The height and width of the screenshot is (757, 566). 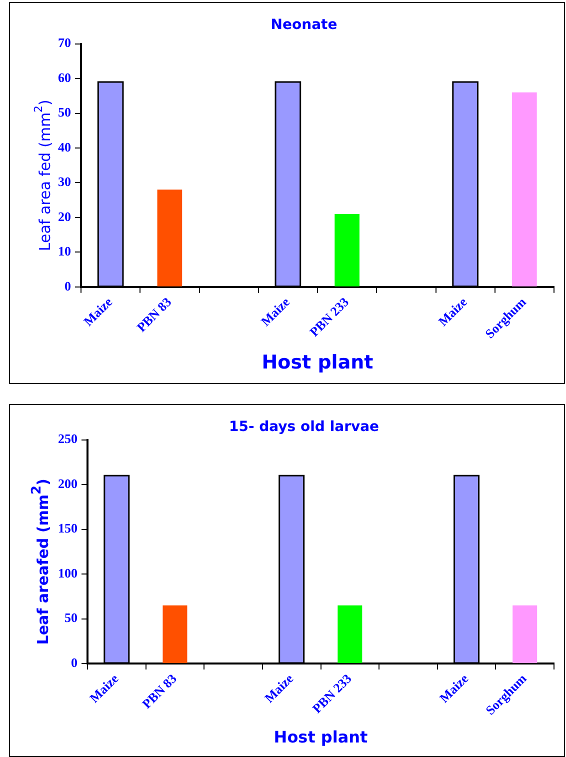 What do you see at coordinates (64, 77) in the screenshot?
I see `y-tick-label: 60` at bounding box center [64, 77].